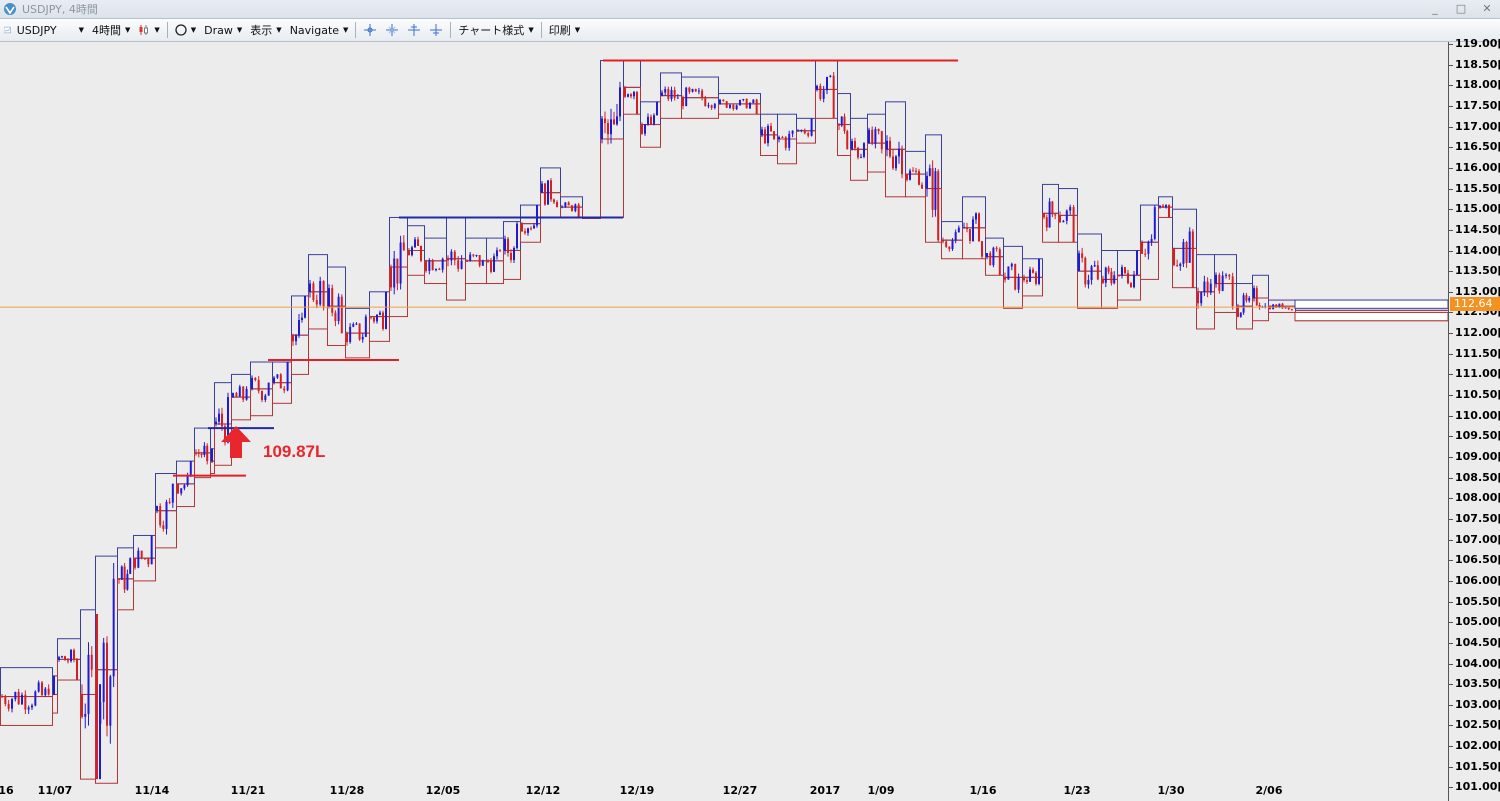  Describe the element at coordinates (1477, 704) in the screenshot. I see `price-tick-label: 103.00[0` at that location.